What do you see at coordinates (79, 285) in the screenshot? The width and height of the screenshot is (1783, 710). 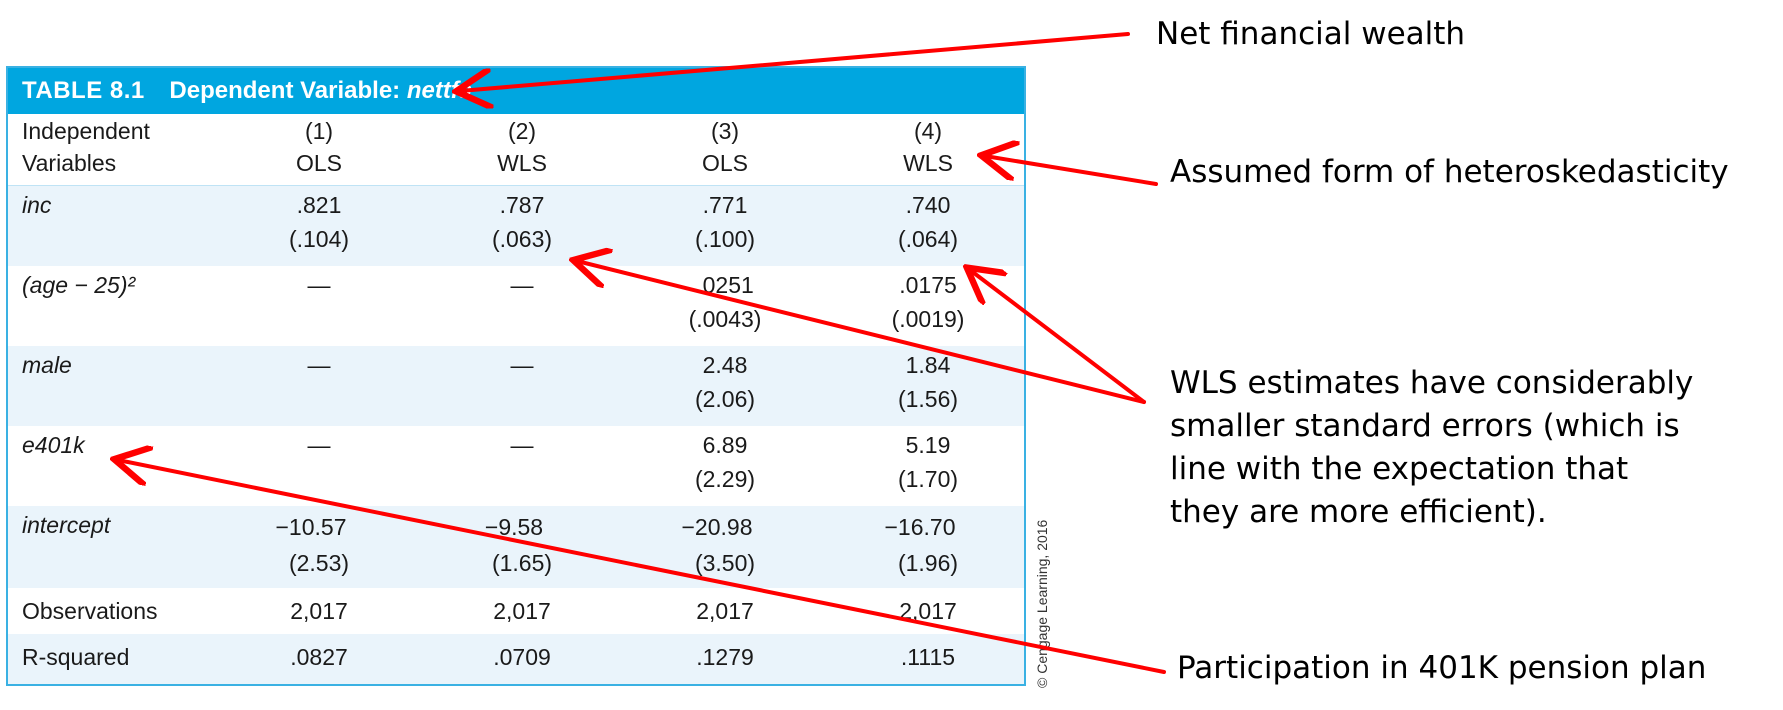 I see `row-label: (age − 25)²` at bounding box center [79, 285].